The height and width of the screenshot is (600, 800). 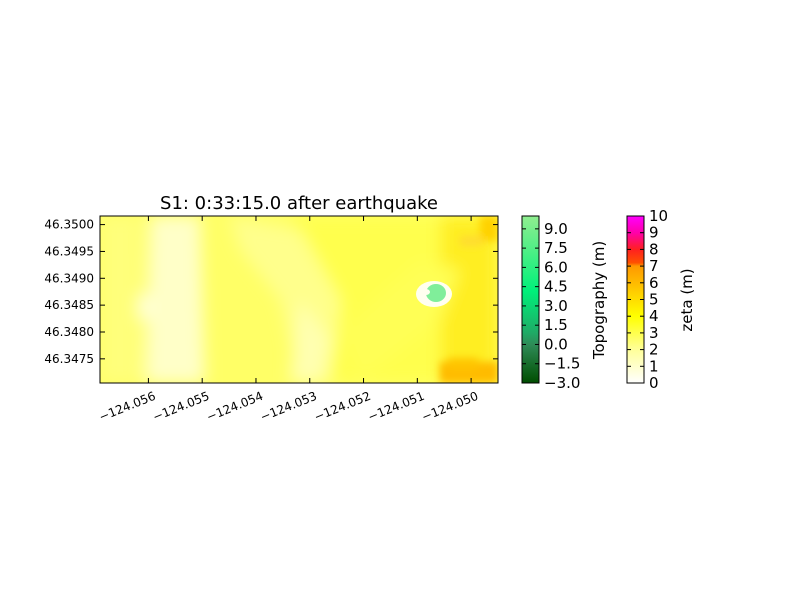 What do you see at coordinates (654, 249) in the screenshot?
I see `colorbar-tick-label: 8` at bounding box center [654, 249].